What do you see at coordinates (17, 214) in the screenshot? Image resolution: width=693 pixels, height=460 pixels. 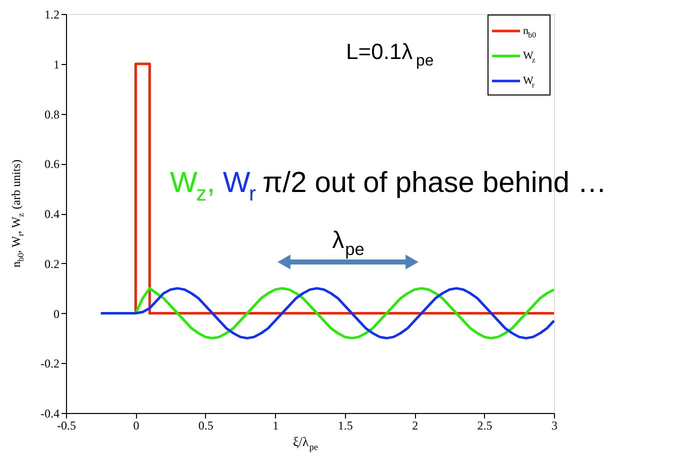 I see `y-axis-title: nb0, Wr, Wz (arb units)` at bounding box center [17, 214].